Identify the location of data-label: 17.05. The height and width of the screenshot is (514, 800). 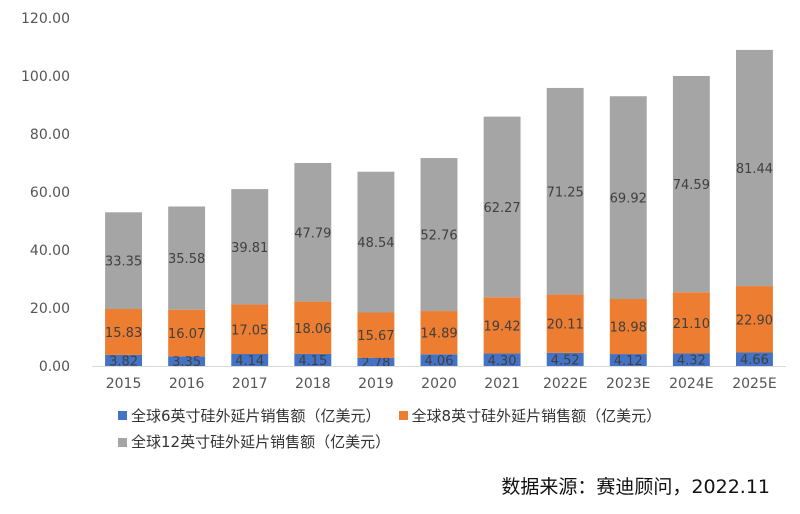
(249, 330).